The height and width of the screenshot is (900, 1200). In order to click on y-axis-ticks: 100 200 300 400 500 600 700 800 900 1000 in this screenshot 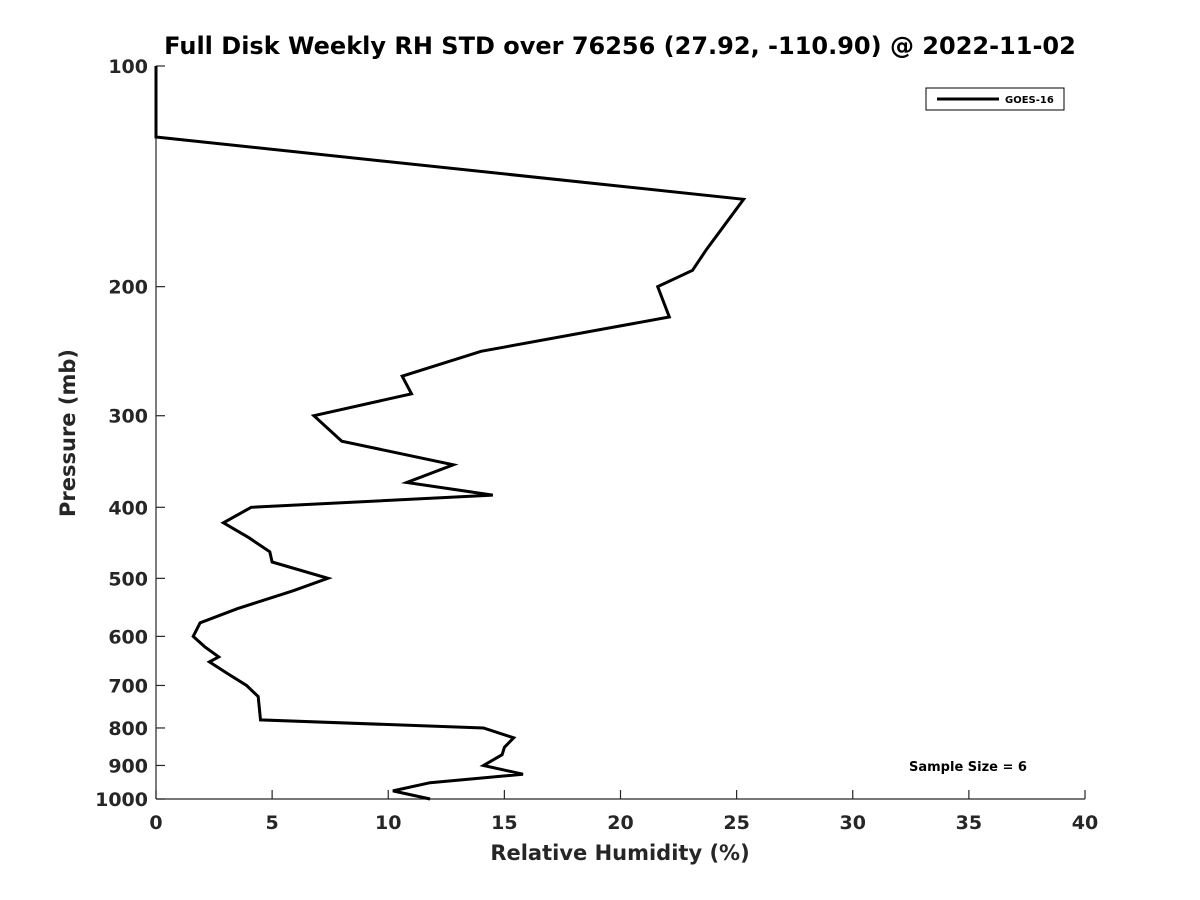, I will do `click(130, 433)`.